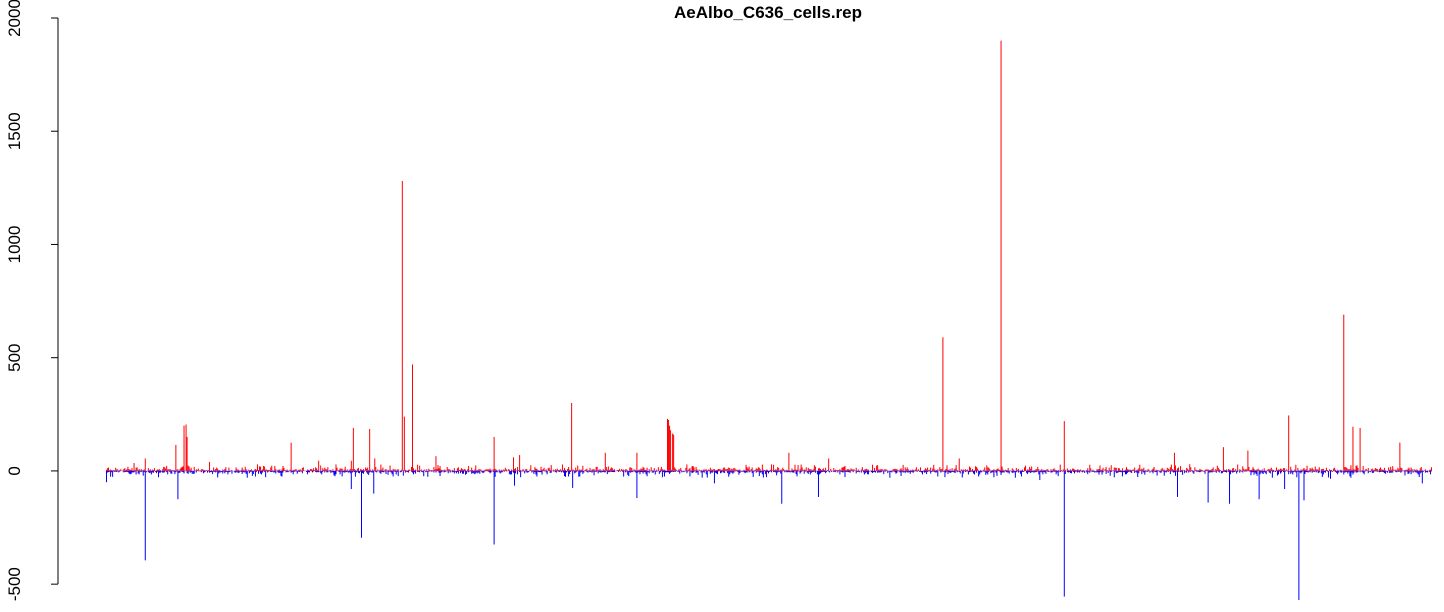 The width and height of the screenshot is (1444, 612). What do you see at coordinates (14, 584) in the screenshot?
I see `y-tick-label: -500` at bounding box center [14, 584].